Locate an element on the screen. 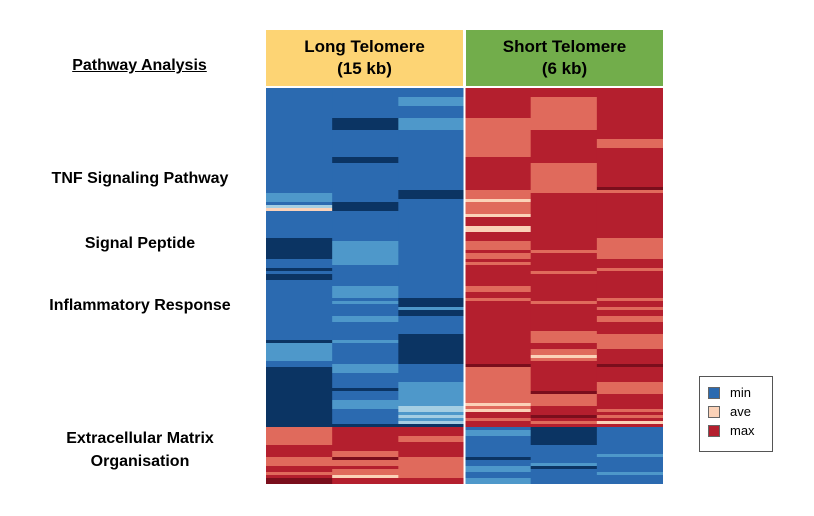  heatmap-cell-band47-col1 is located at coordinates (365, 360).